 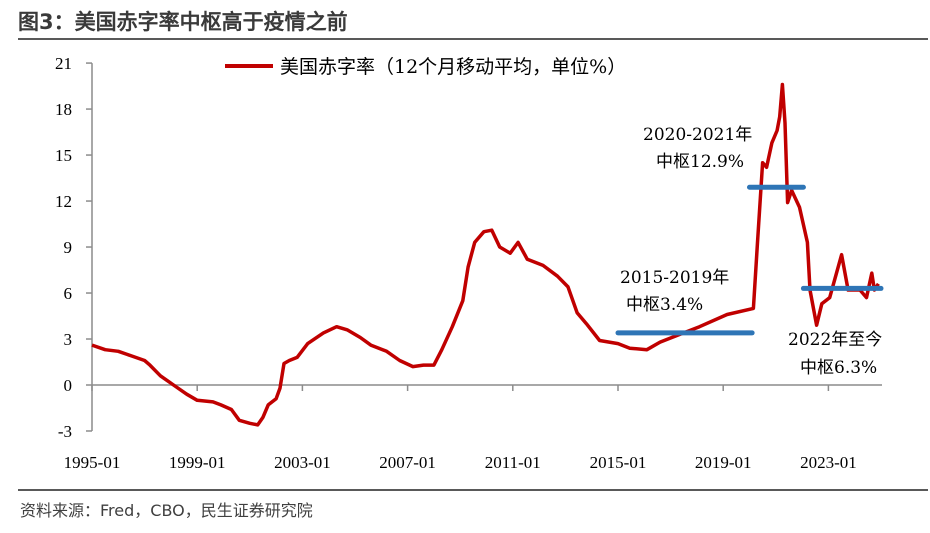 What do you see at coordinates (302, 462) in the screenshot?
I see `x-tick-label: 2003-01` at bounding box center [302, 462].